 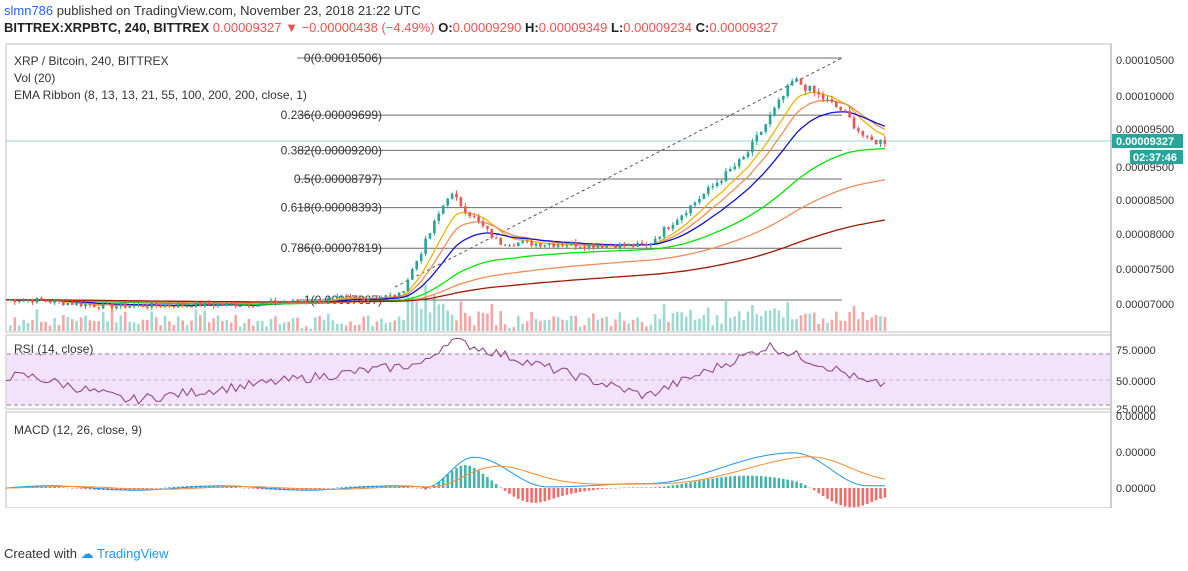 I want to click on high-value: 0.00009349, so click(x=573, y=27).